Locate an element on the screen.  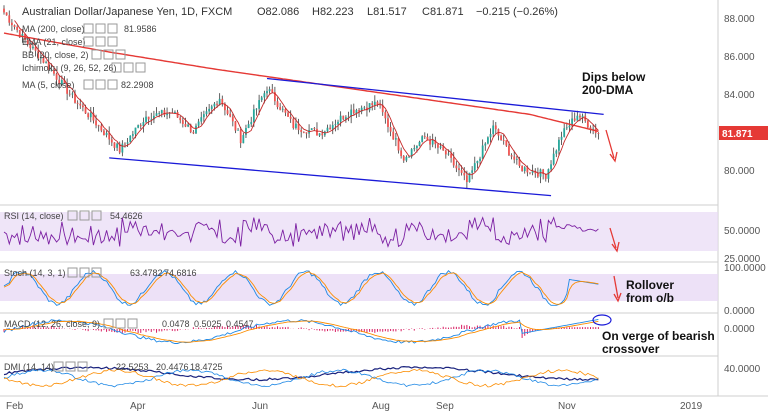
macd-crossover-circle is located at coordinates (602, 320).